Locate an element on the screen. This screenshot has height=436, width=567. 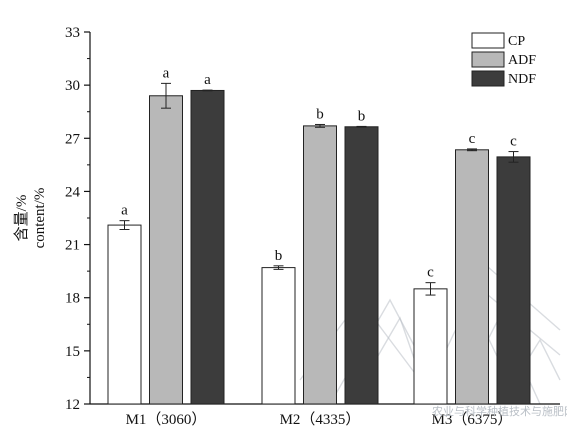
y-axis-title: 含量/% content/% is located at coordinates (30, 218).